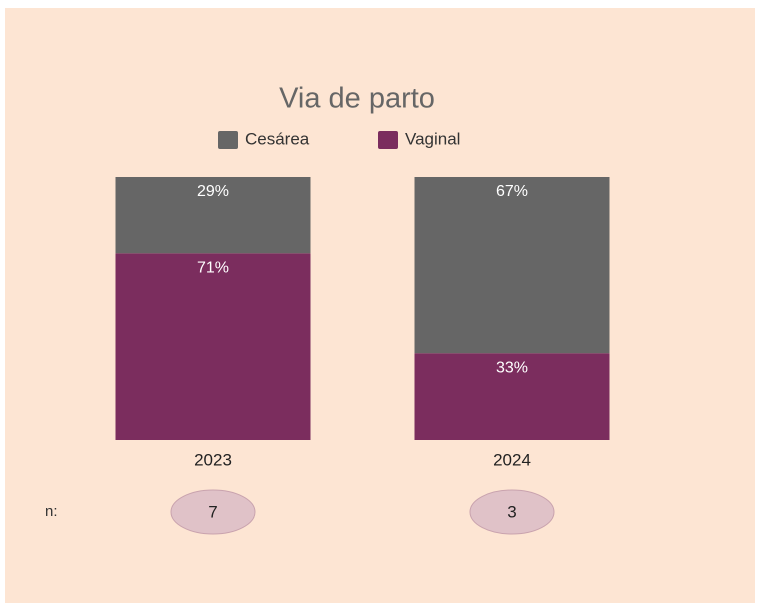 This screenshot has height=606, width=757. I want to click on n-value: 3, so click(511, 511).